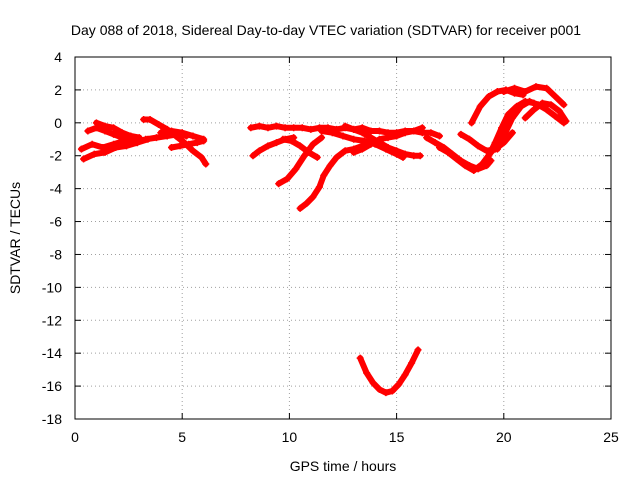 This screenshot has width=640, height=480. I want to click on y-tick-label: -18, so click(52, 419).